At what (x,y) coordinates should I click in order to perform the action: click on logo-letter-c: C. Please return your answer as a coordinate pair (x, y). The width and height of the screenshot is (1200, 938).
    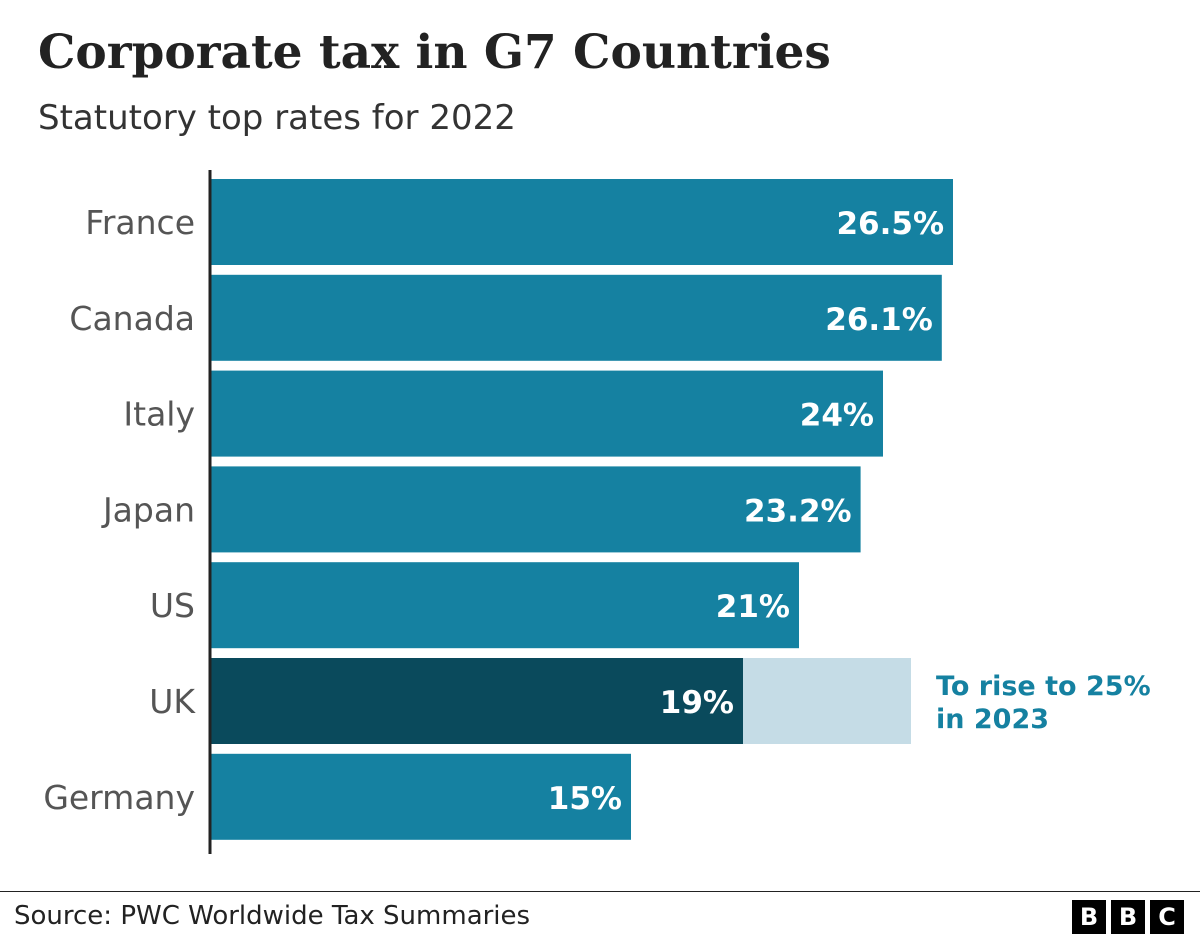
    Looking at the image, I should click on (1167, 917).